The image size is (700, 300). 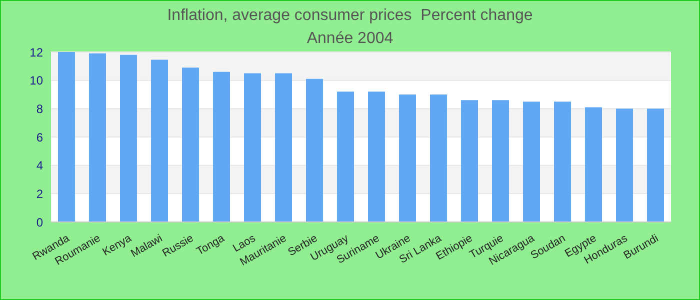 I want to click on y-tick-label: 10, so click(x=37, y=81).